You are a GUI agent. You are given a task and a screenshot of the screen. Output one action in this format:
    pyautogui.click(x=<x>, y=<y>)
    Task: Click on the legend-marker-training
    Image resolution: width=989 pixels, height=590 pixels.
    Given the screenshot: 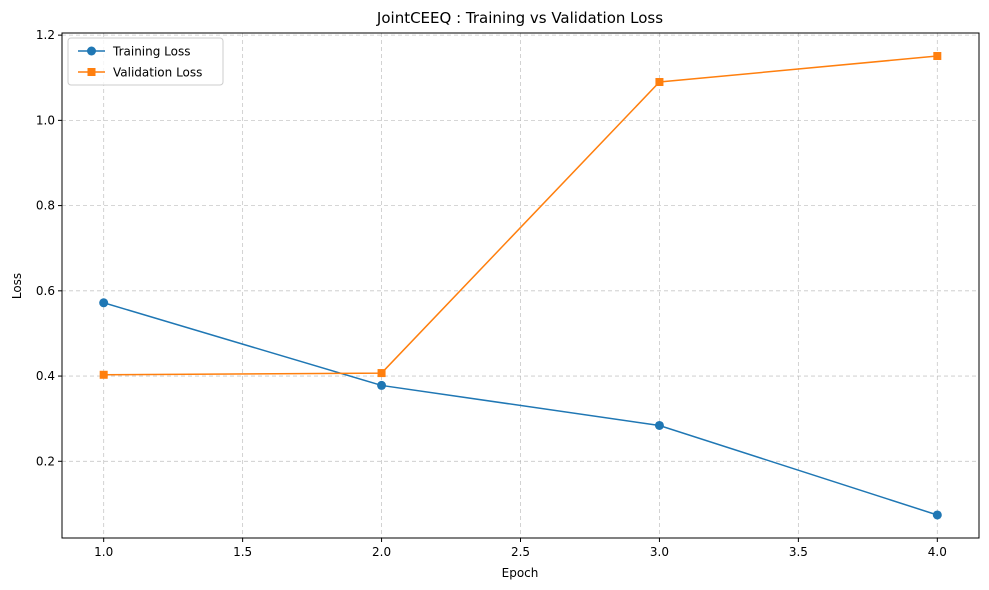 What is the action you would take?
    pyautogui.click(x=91, y=51)
    